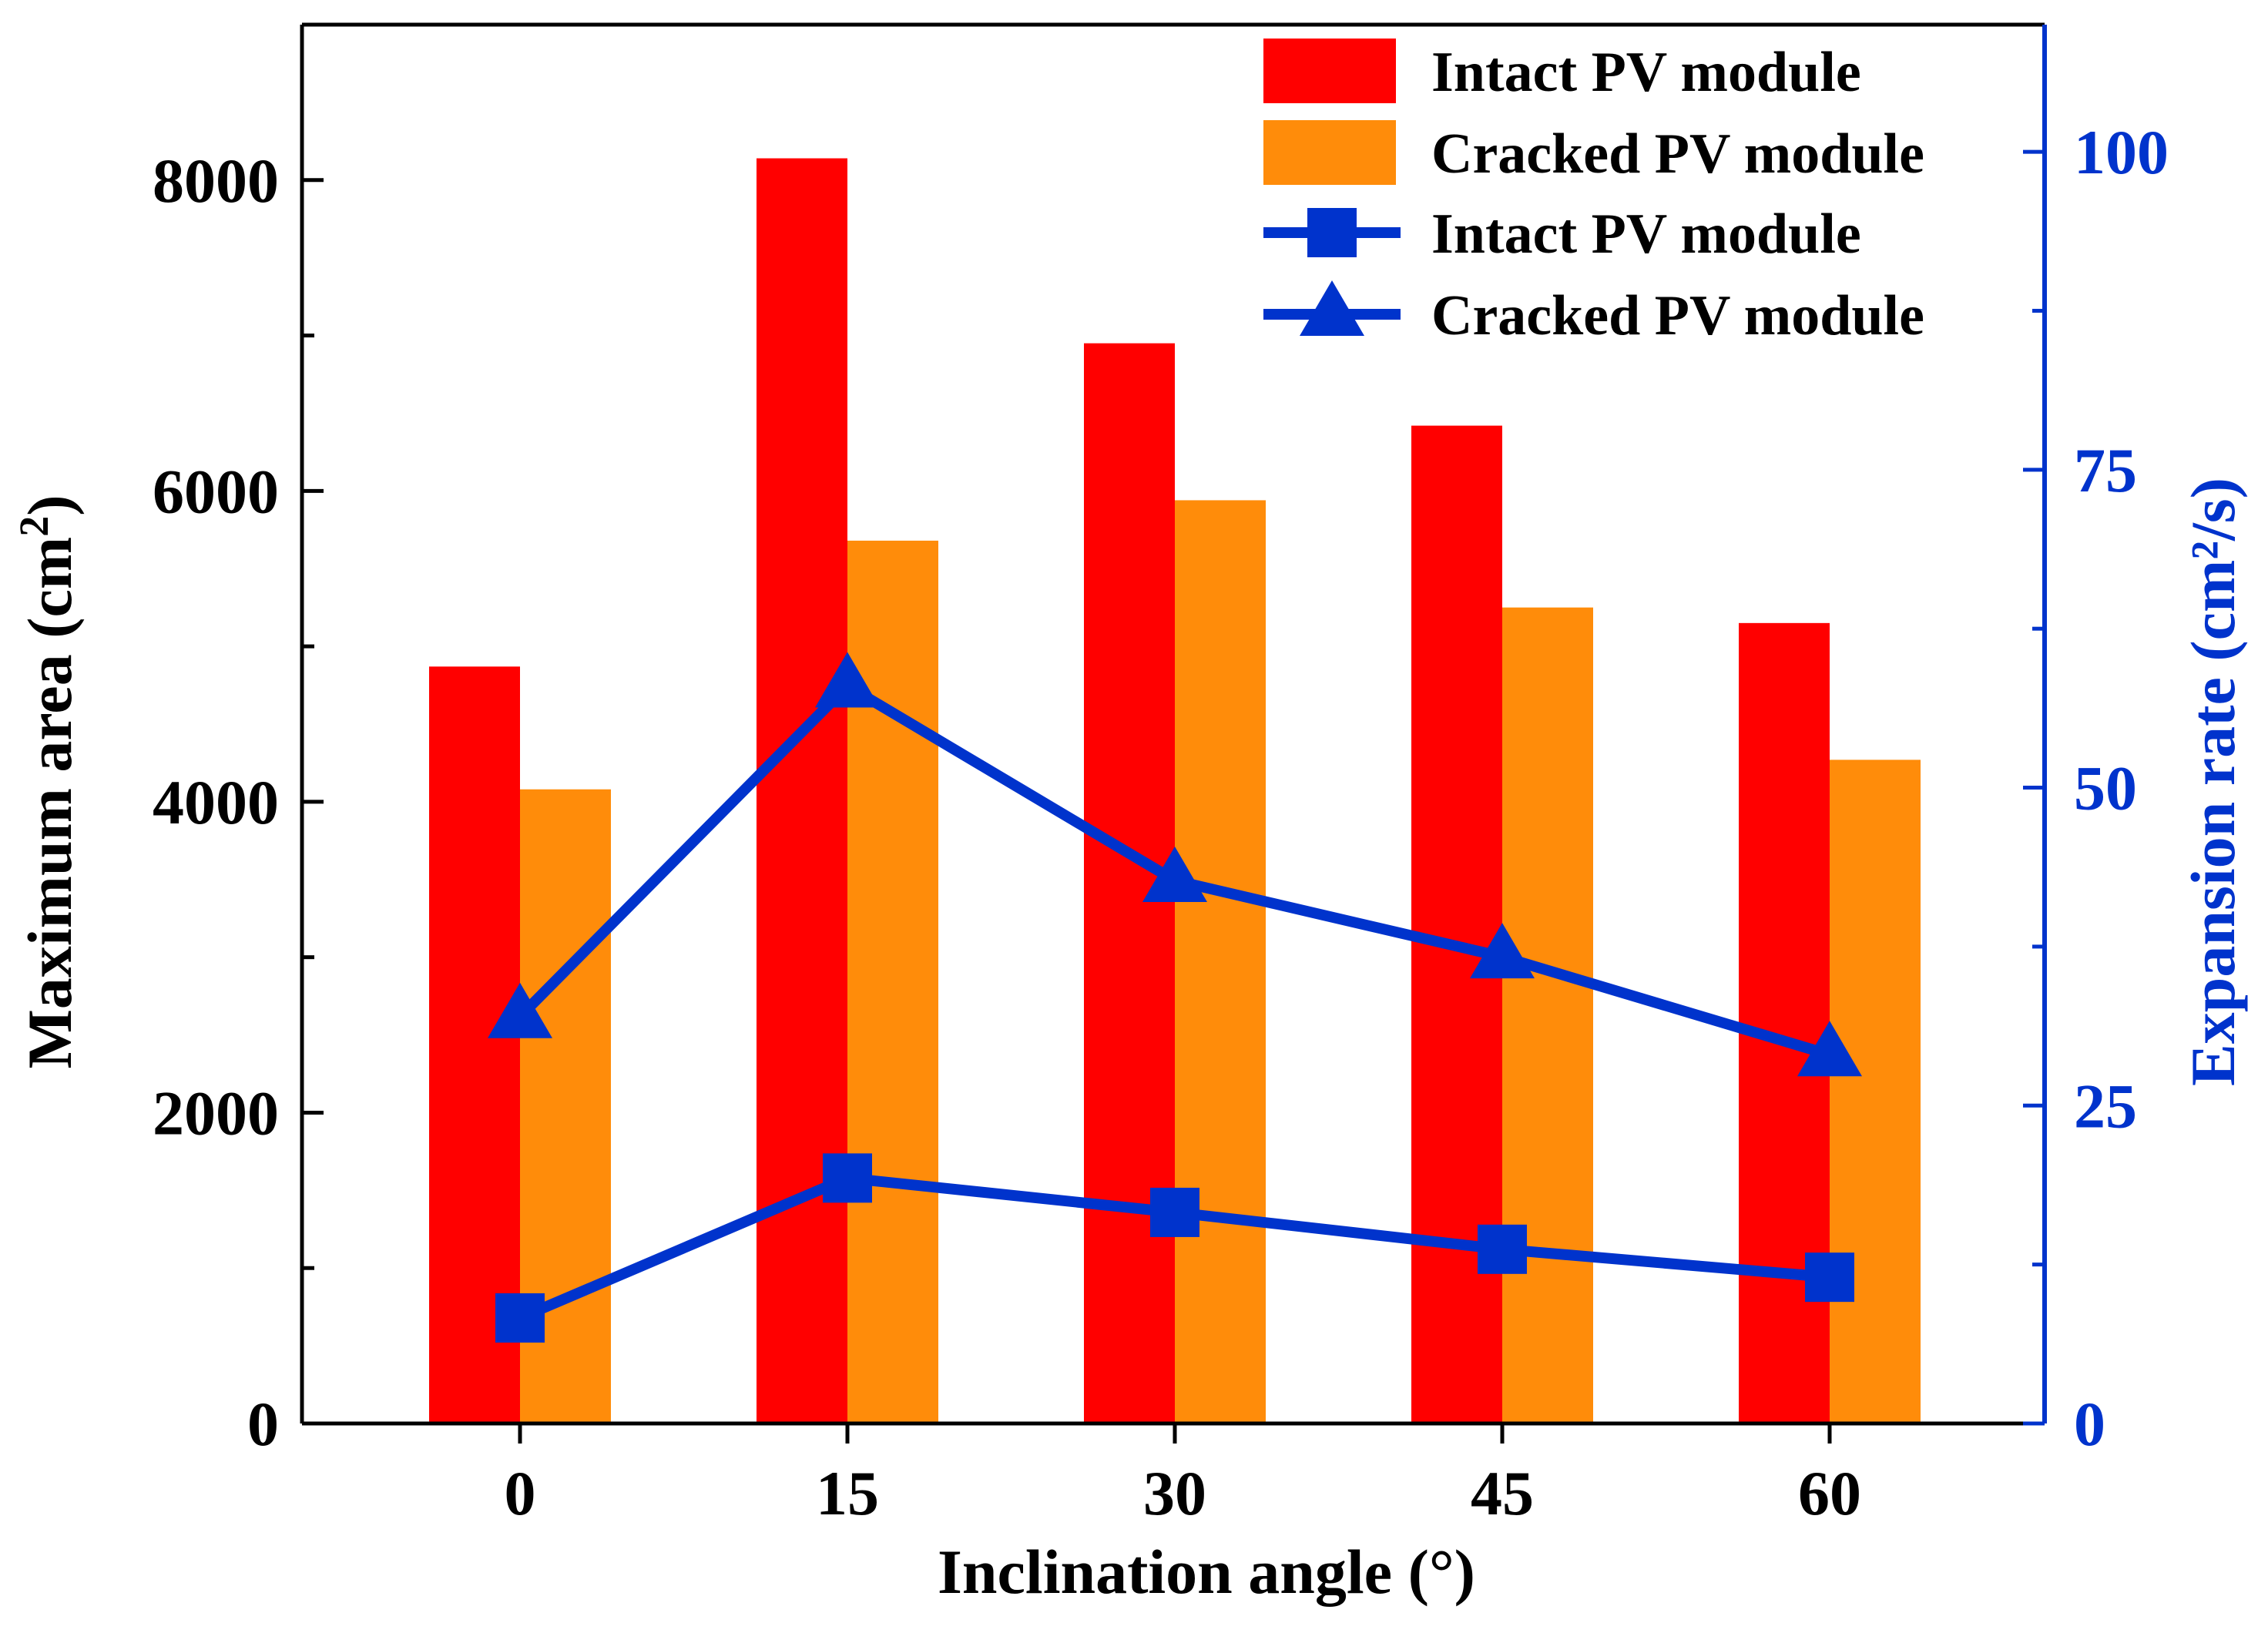  I want to click on y2-axis-title: Expansion rate (cm²/s), so click(2213, 782).